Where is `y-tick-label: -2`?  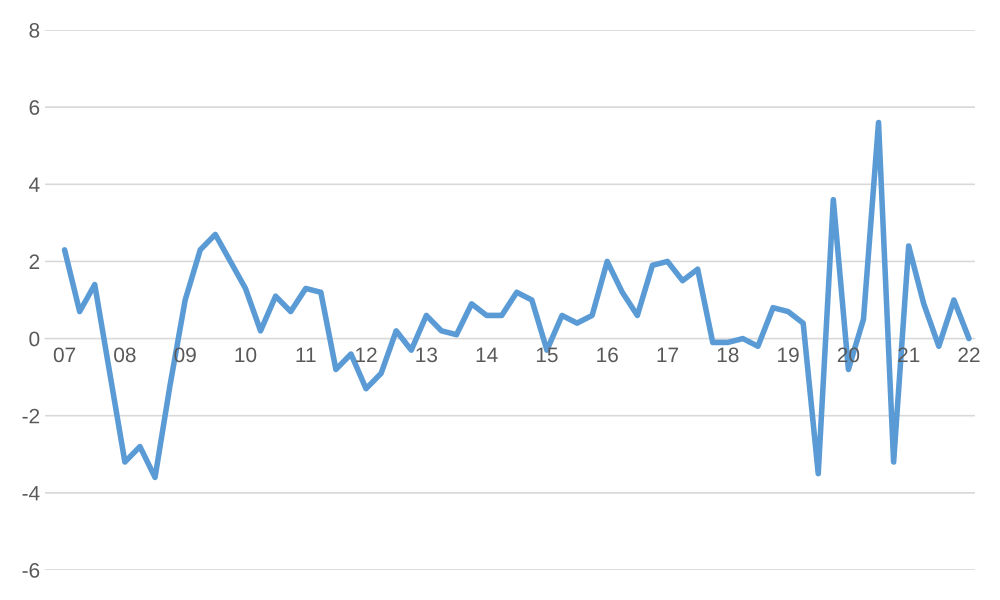 y-tick-label: -2 is located at coordinates (31, 416).